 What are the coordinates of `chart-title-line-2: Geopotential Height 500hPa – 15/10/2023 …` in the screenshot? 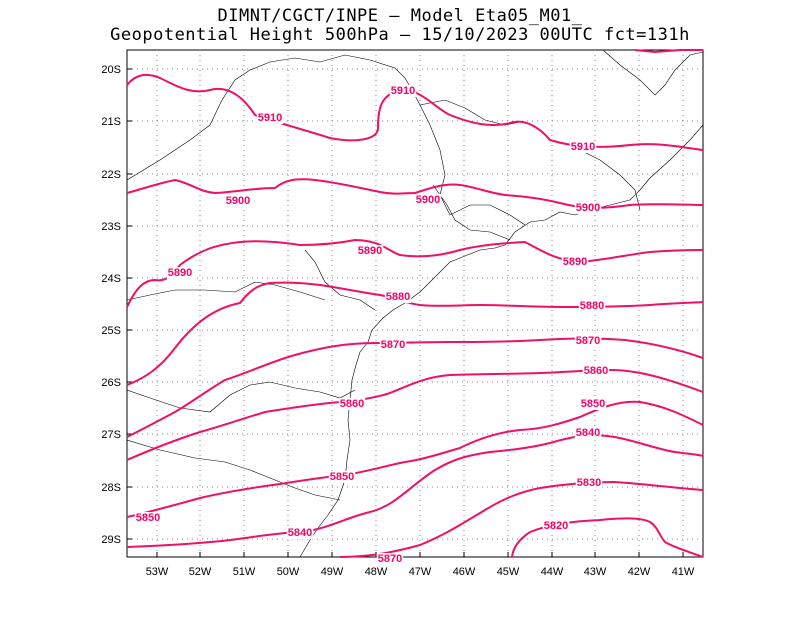 It's located at (400, 35).